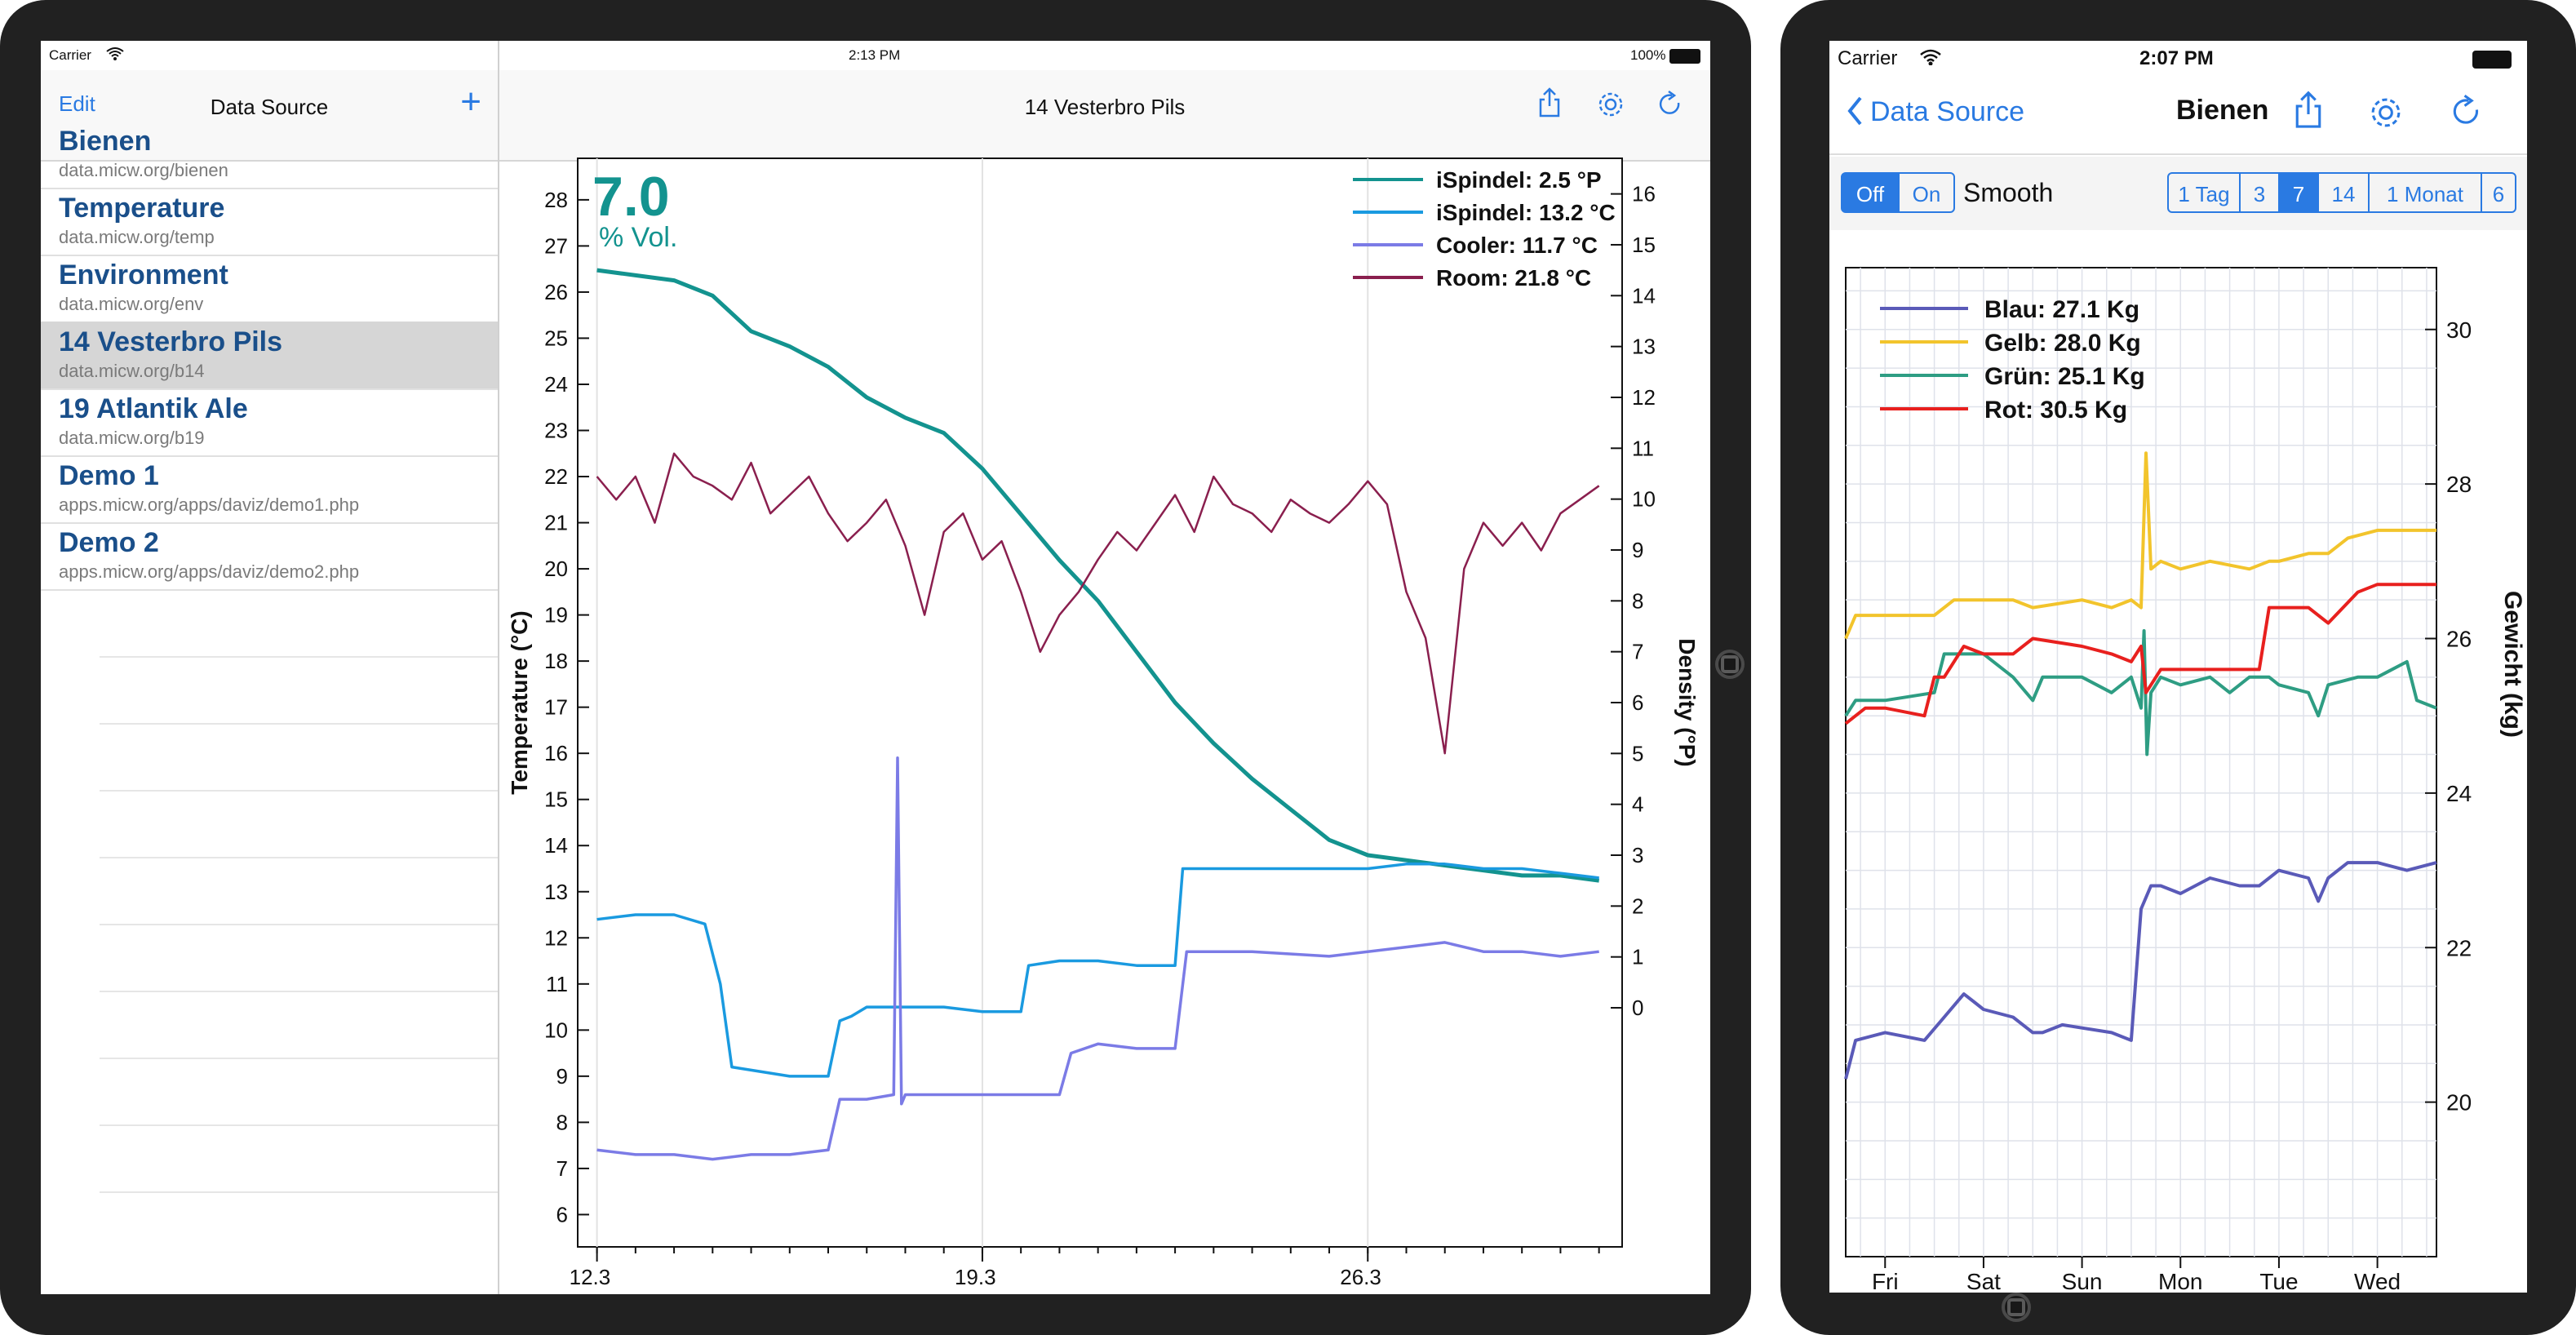  Describe the element at coordinates (1105, 107) in the screenshot. I see `detail-title: 14 Vesterbro Pils` at that location.